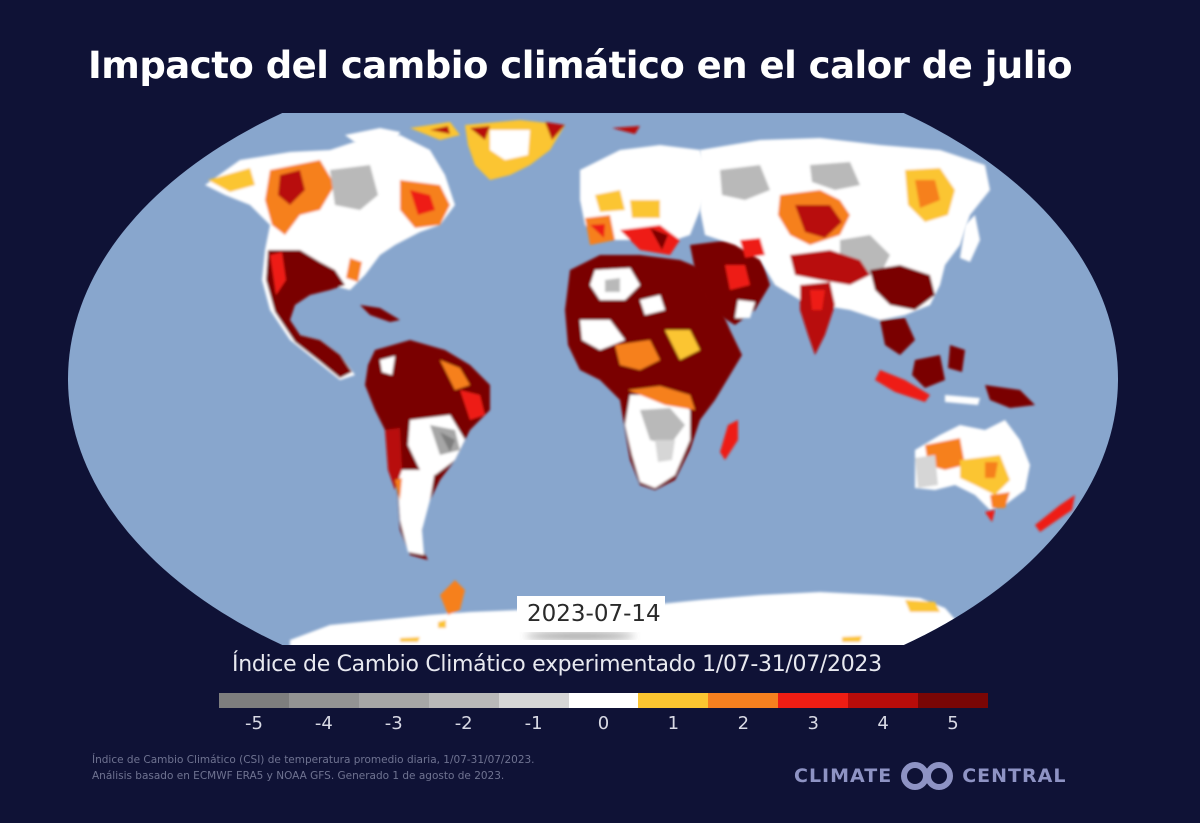  What do you see at coordinates (427, 450) in the screenshot?
I see `south-america` at bounding box center [427, 450].